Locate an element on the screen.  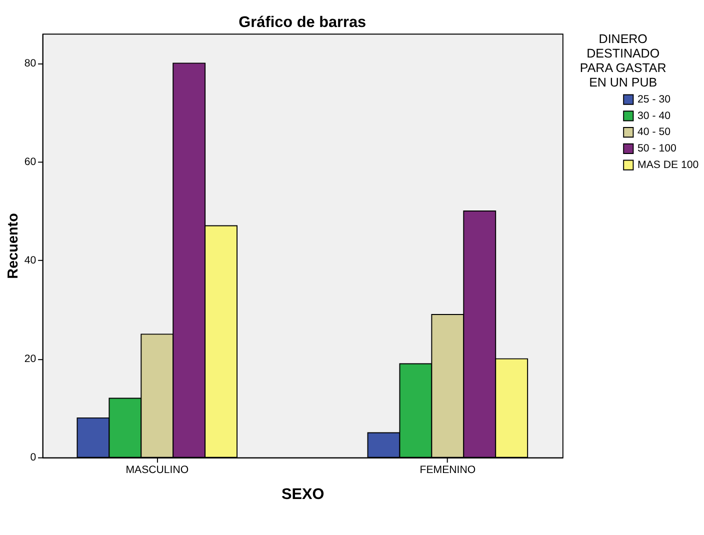
y-tick-label: 20 is located at coordinates (30, 359).